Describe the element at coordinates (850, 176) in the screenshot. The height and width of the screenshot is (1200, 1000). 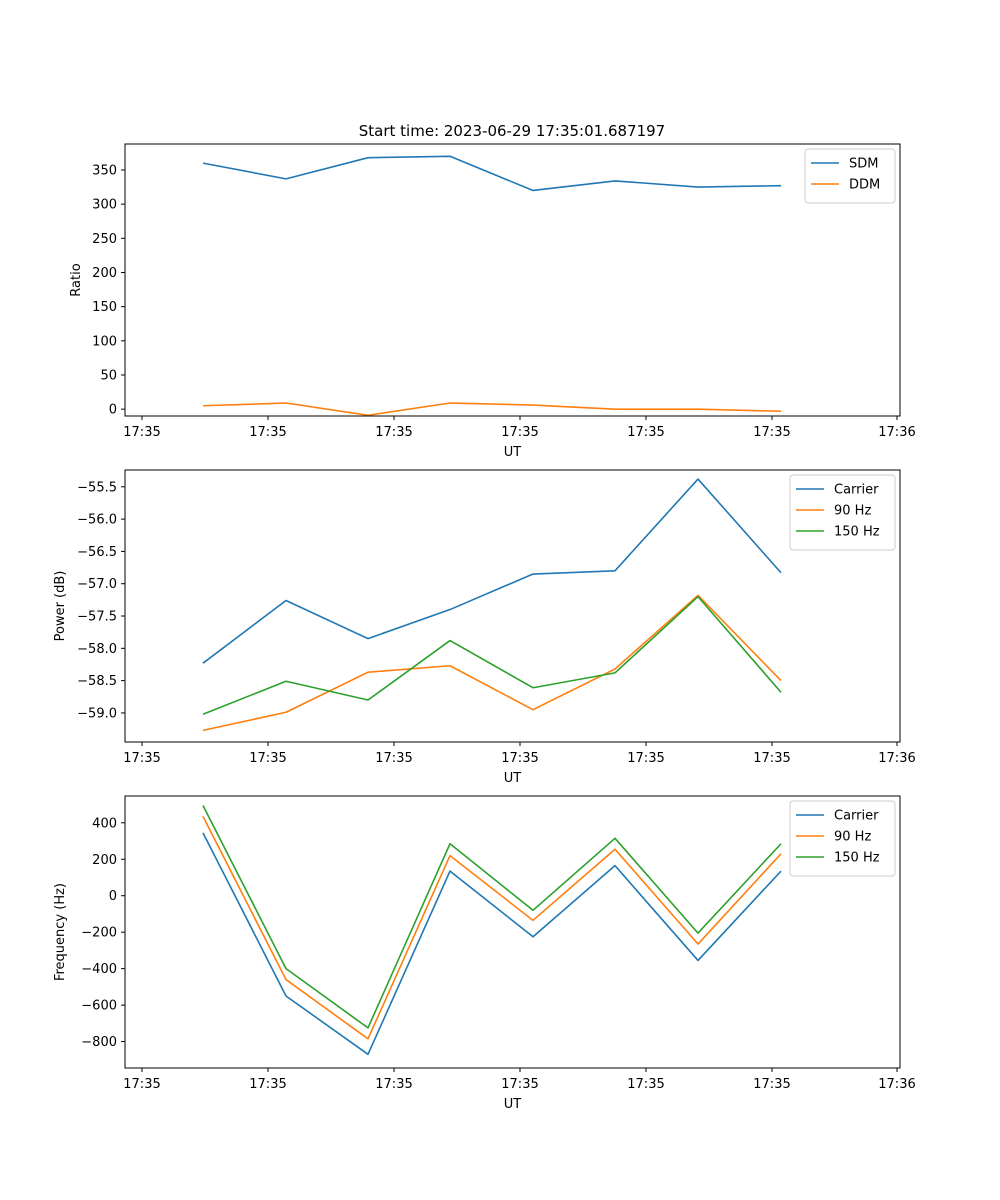
I see `legend: SDM DDM` at that location.